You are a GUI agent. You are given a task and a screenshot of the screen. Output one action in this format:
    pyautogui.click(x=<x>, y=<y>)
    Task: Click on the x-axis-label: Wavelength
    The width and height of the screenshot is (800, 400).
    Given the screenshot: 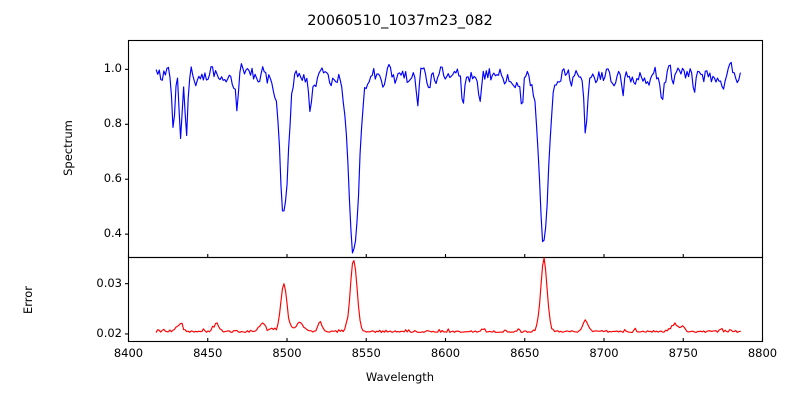 What is the action you would take?
    pyautogui.click(x=400, y=377)
    